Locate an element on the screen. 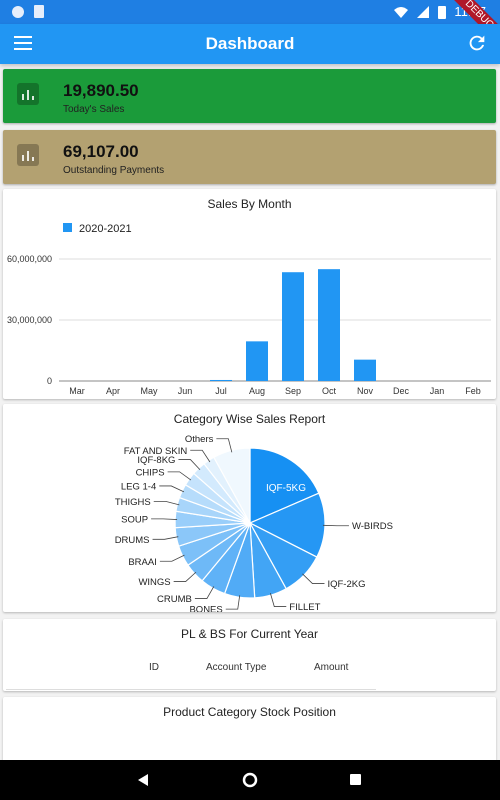  signal-icon is located at coordinates (423, 11).